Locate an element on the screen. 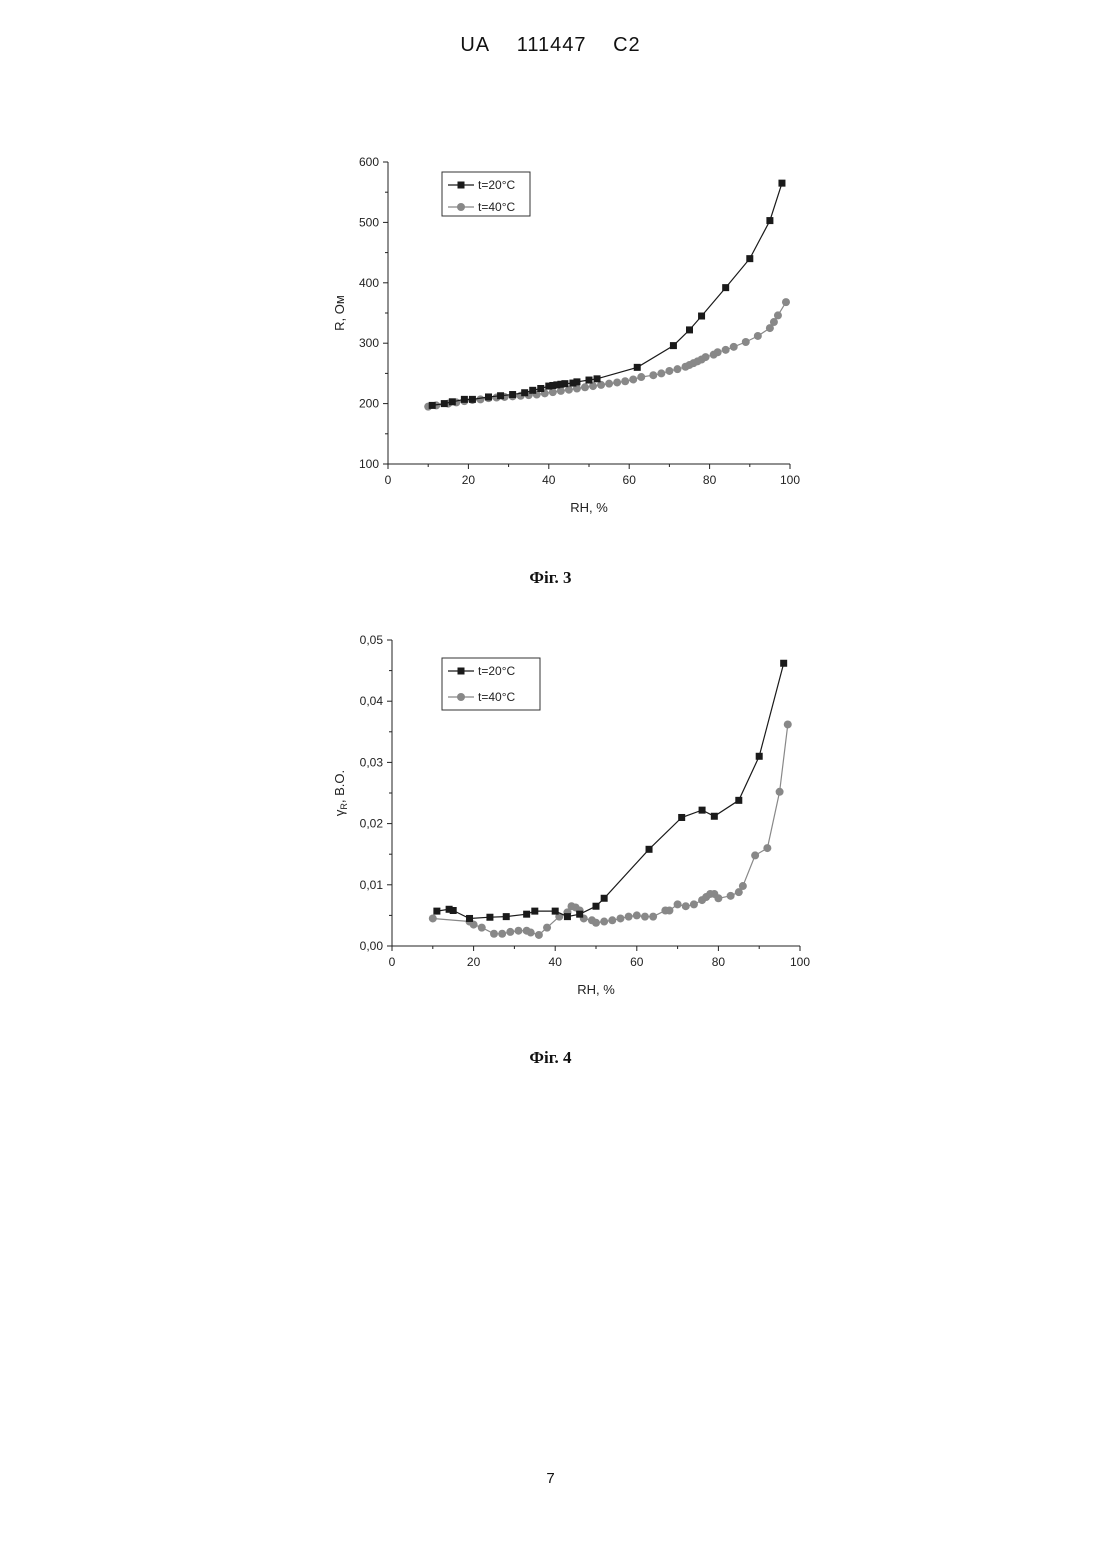  y-axis-label-unit: , В.О. is located at coordinates (339, 786).